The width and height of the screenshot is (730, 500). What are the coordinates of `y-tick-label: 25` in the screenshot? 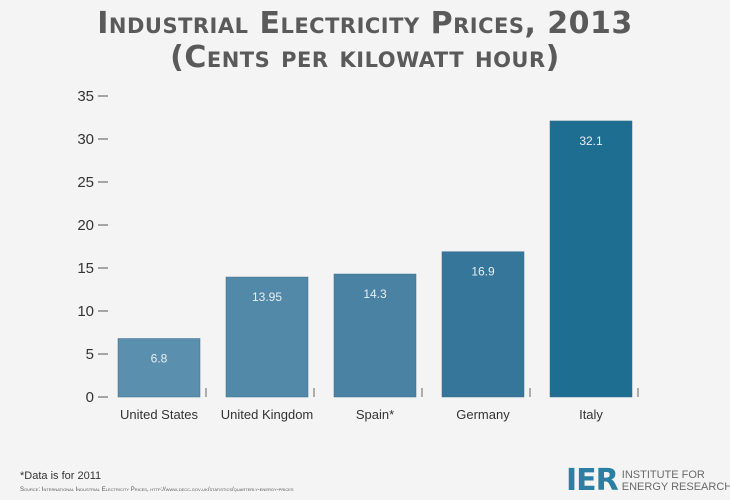 It's located at (85, 182).